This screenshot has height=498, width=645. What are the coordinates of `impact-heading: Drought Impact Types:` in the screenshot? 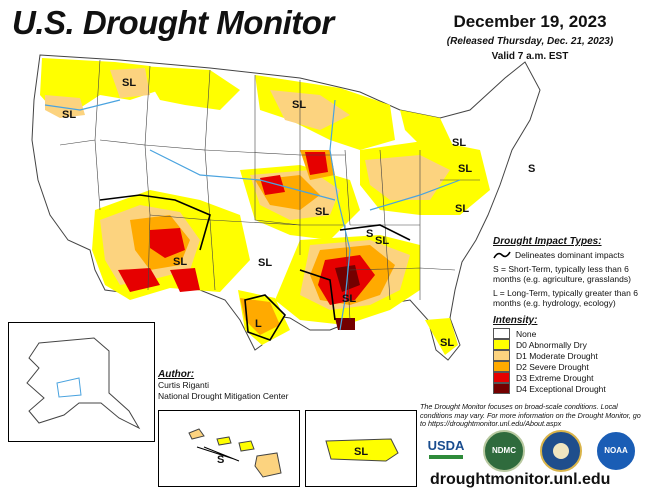 It's located at (547, 241).